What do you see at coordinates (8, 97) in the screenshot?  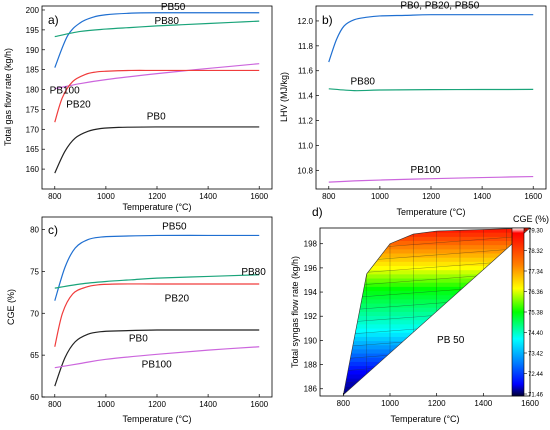 I see `y-axis-label-a: Total gas flow rate (kg/h)` at bounding box center [8, 97].